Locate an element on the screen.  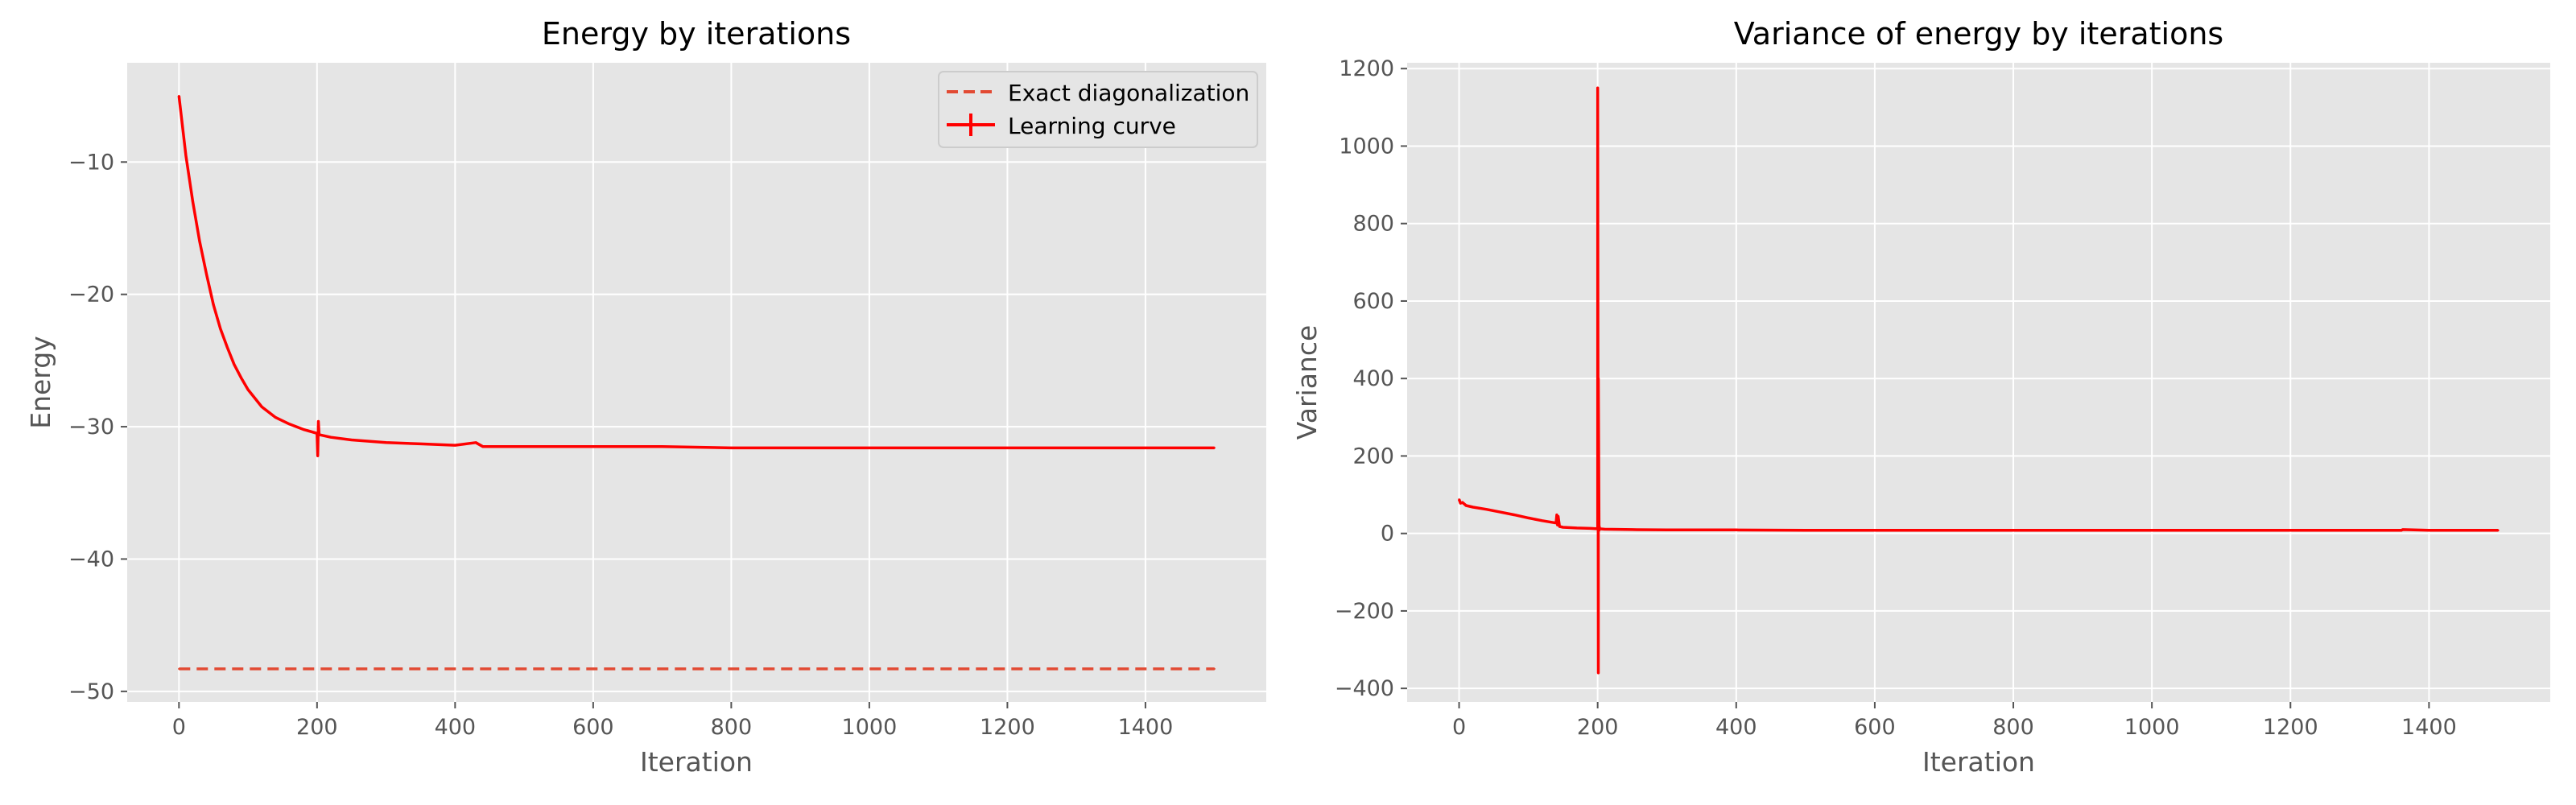
y-tick-label: −20 is located at coordinates (91, 295).